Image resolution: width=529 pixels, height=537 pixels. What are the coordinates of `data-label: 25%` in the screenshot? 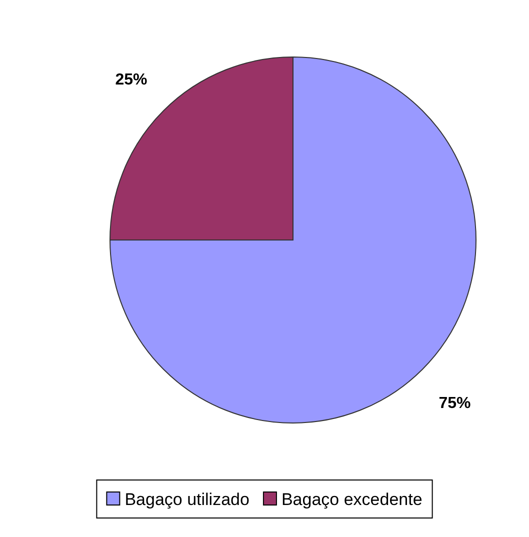 It's located at (131, 79).